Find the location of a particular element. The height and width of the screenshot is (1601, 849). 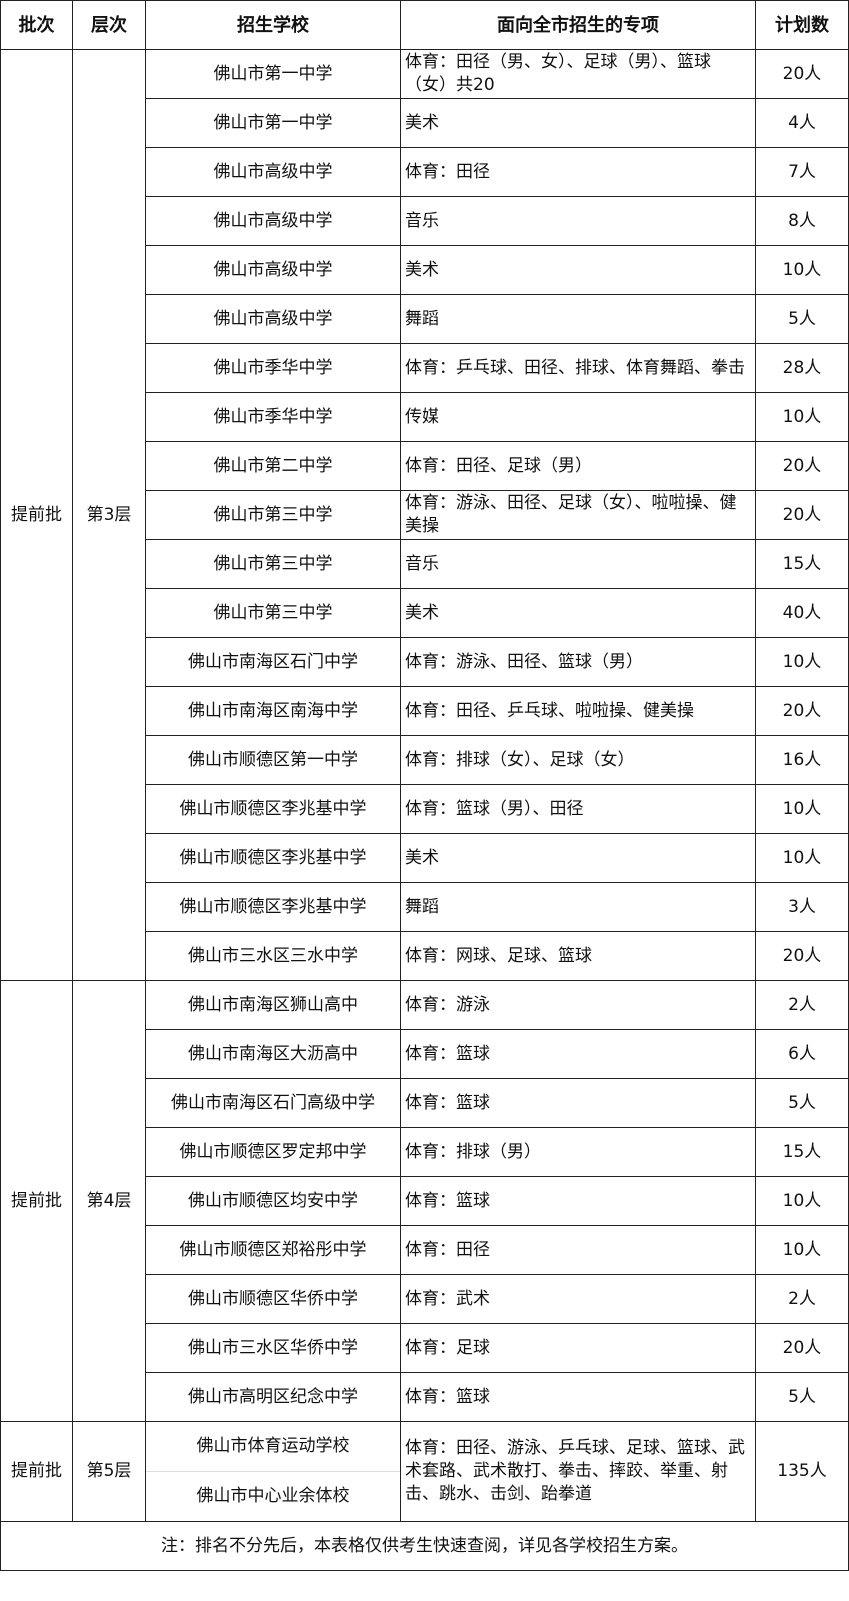

table-row: 佛山市南海区石门高级中学 体育：篮球 5人 is located at coordinates (425, 1103).